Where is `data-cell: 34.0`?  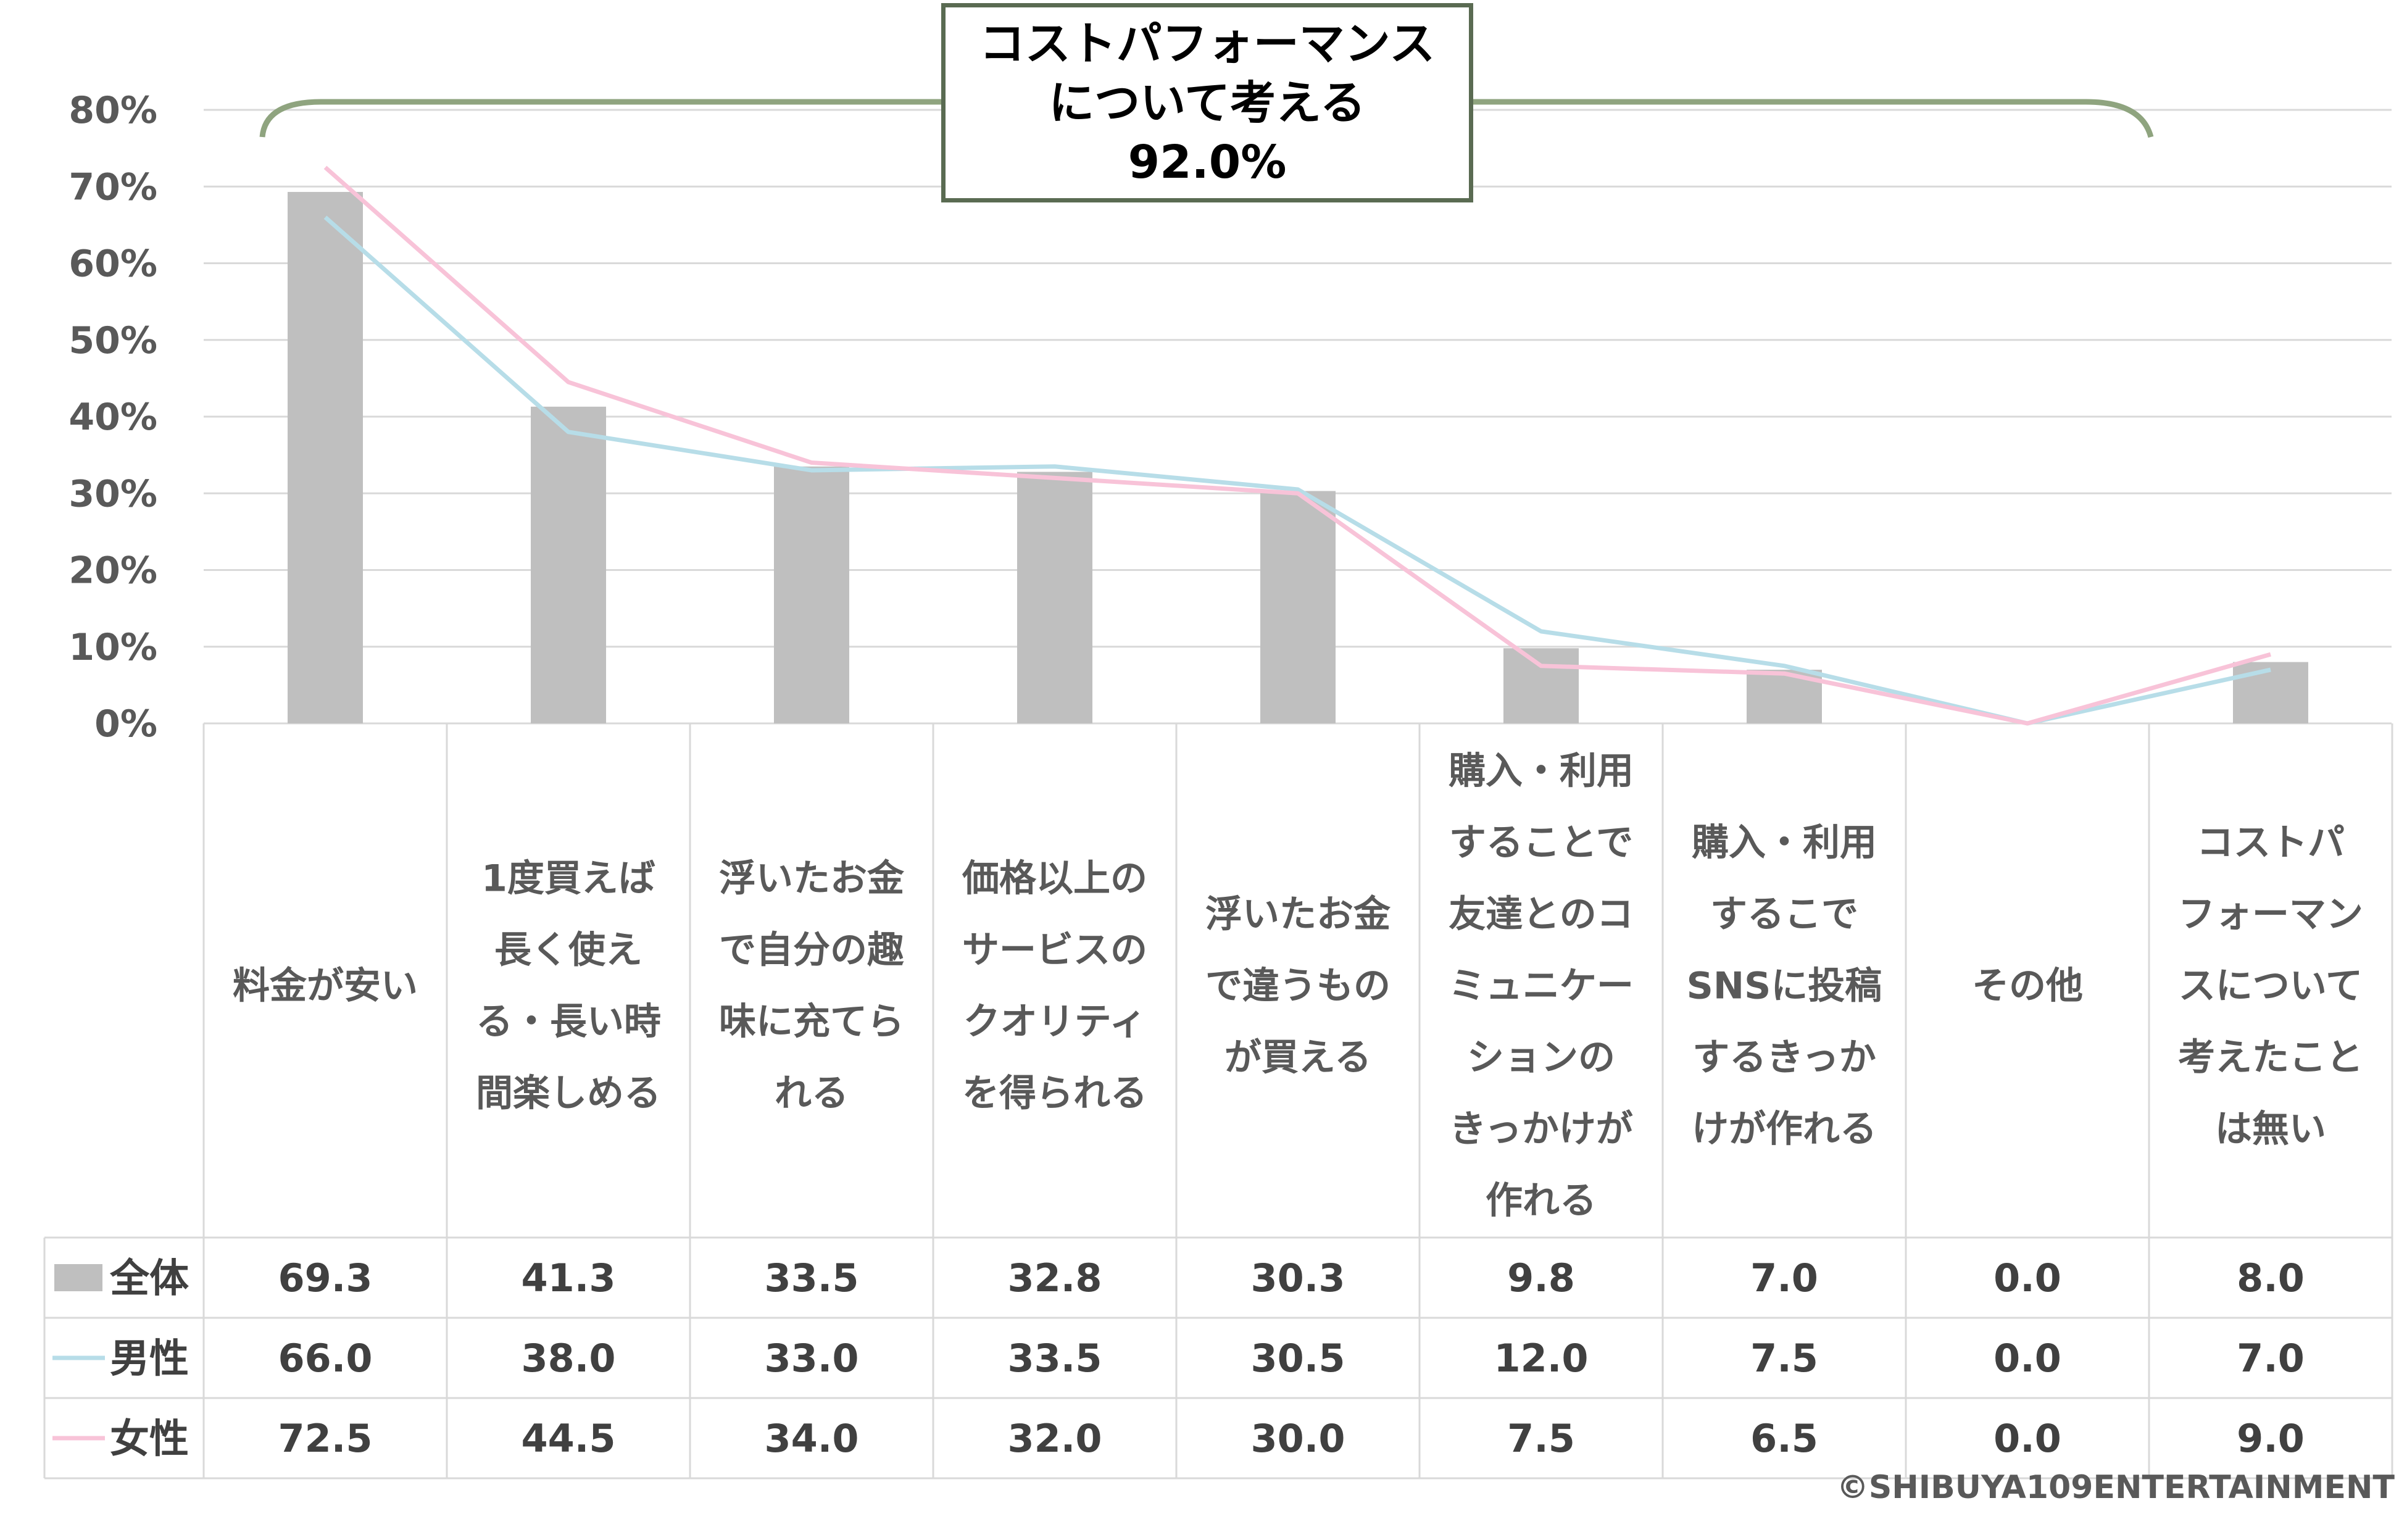
data-cell: 34.0 is located at coordinates (812, 1438).